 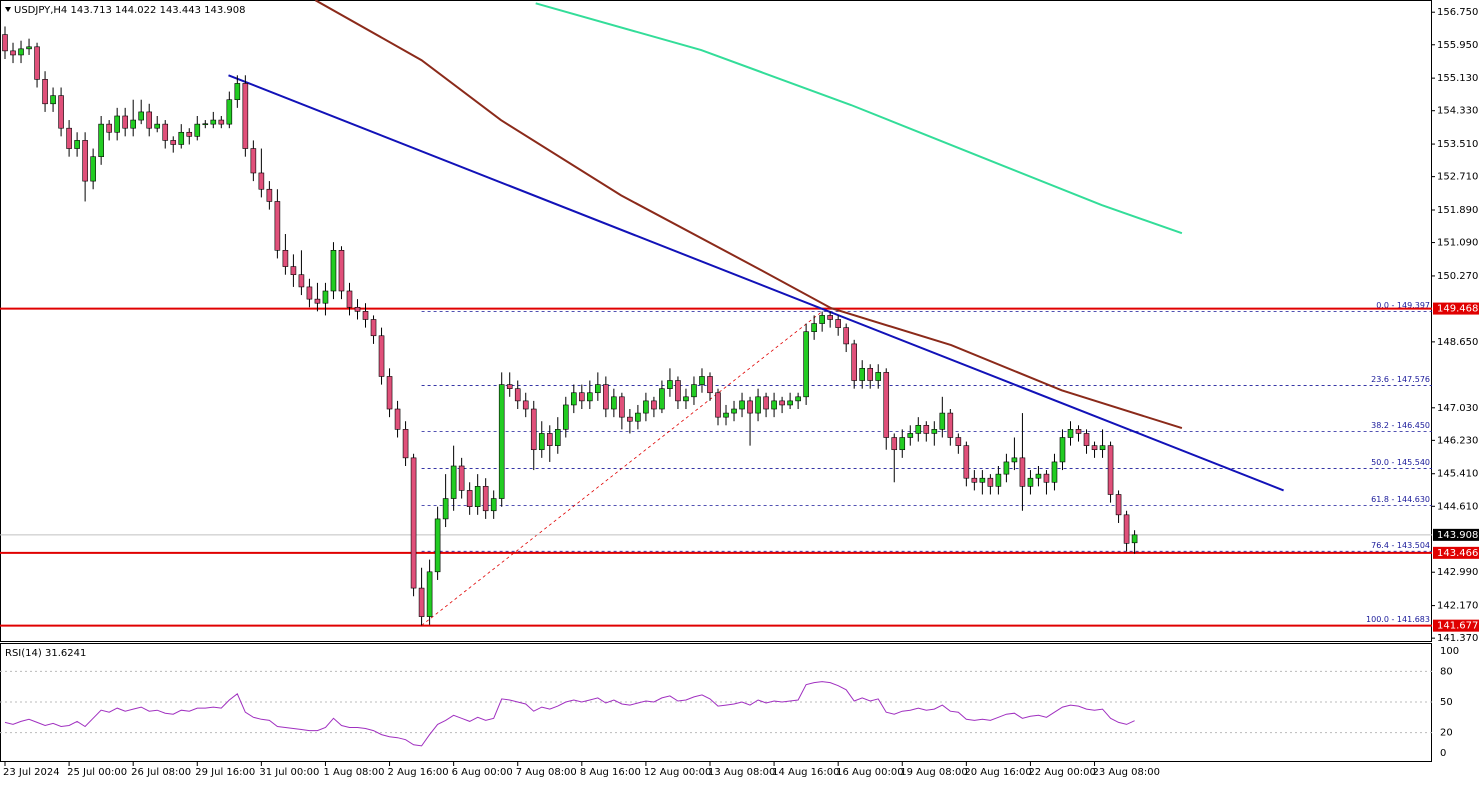 I want to click on price-tag-label: 141.677, so click(x=1457, y=626).